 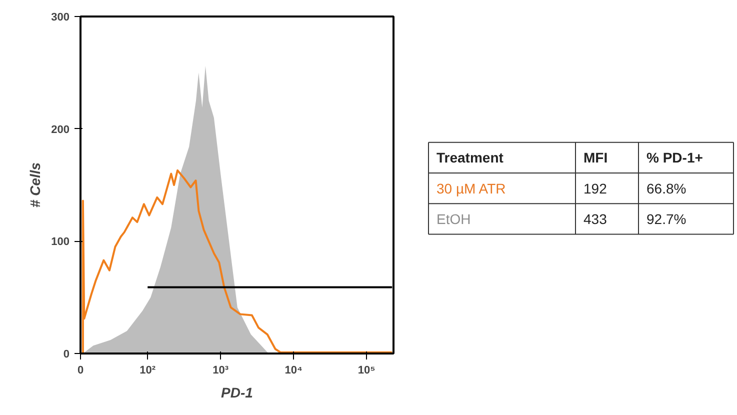 I want to click on x-tick-label: 10⁴, so click(x=293, y=370).